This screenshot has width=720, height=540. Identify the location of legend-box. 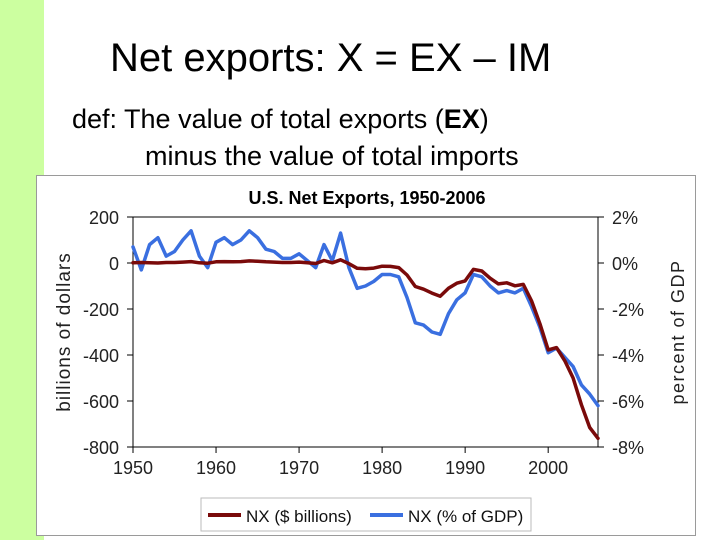
(366, 514).